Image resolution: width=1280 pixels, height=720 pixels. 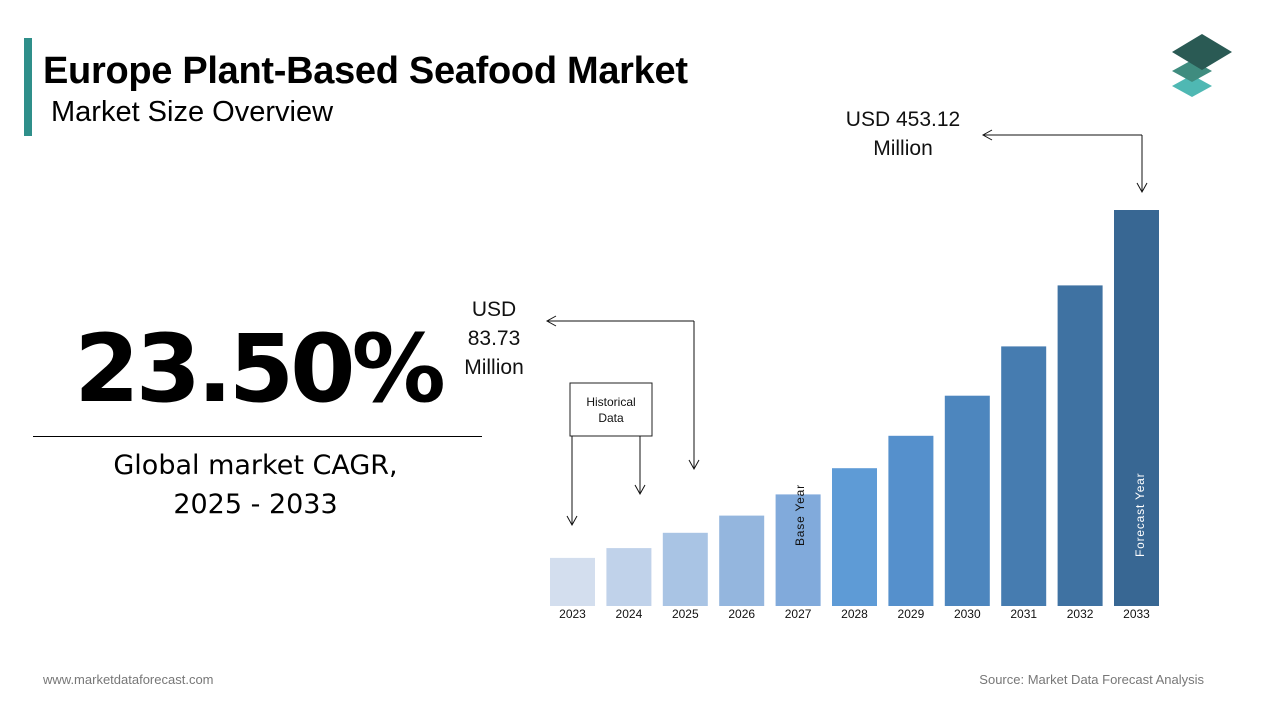 What do you see at coordinates (800, 515) in the screenshot?
I see `base-year-label: Base Year` at bounding box center [800, 515].